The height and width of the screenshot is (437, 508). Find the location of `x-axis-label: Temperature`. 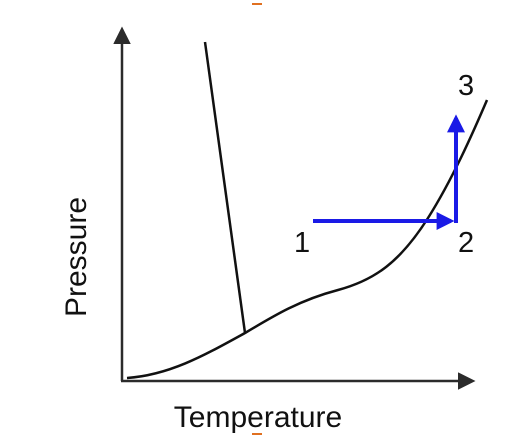

x-axis-label: Temperature is located at coordinates (258, 417).